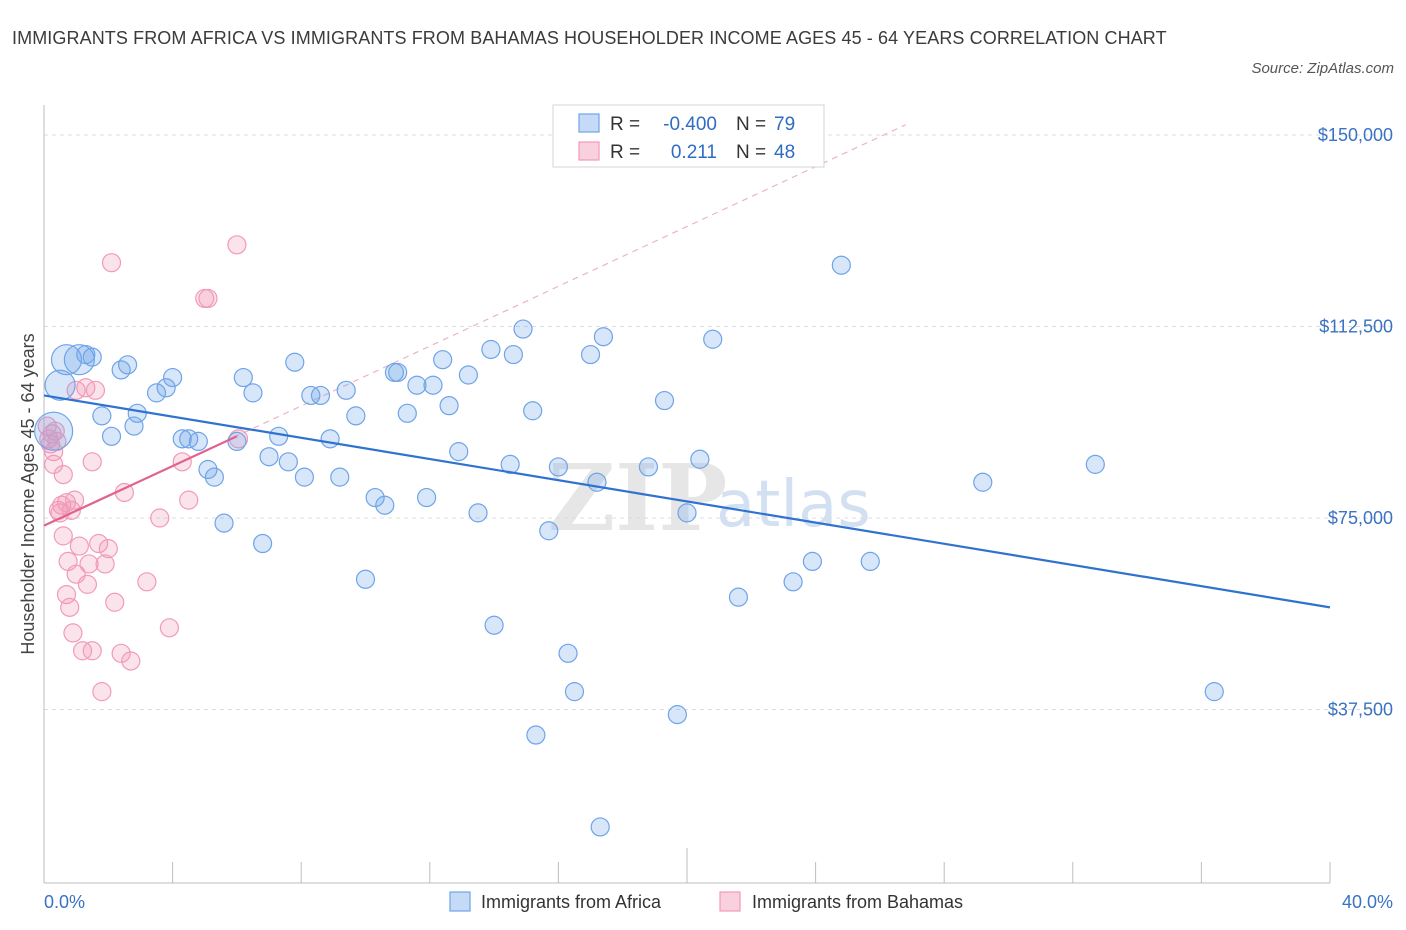 The height and width of the screenshot is (930, 1406). I want to click on bahamas-points, so click(143, 468).